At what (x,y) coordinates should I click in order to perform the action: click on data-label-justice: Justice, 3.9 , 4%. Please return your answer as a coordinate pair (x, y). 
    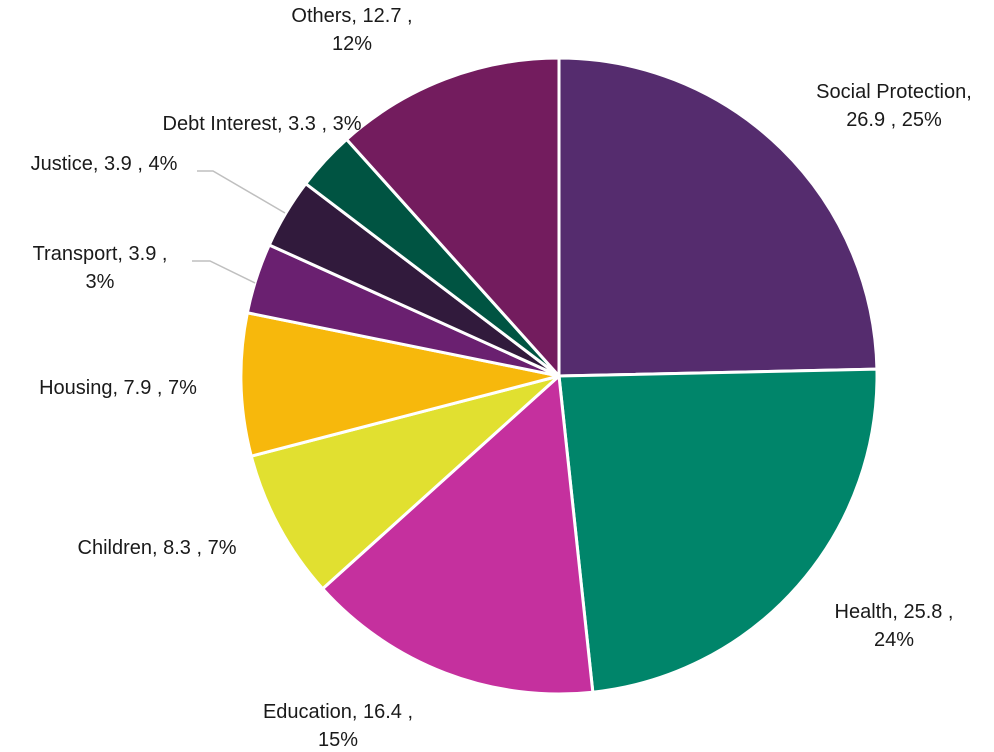
    Looking at the image, I should click on (104, 164).